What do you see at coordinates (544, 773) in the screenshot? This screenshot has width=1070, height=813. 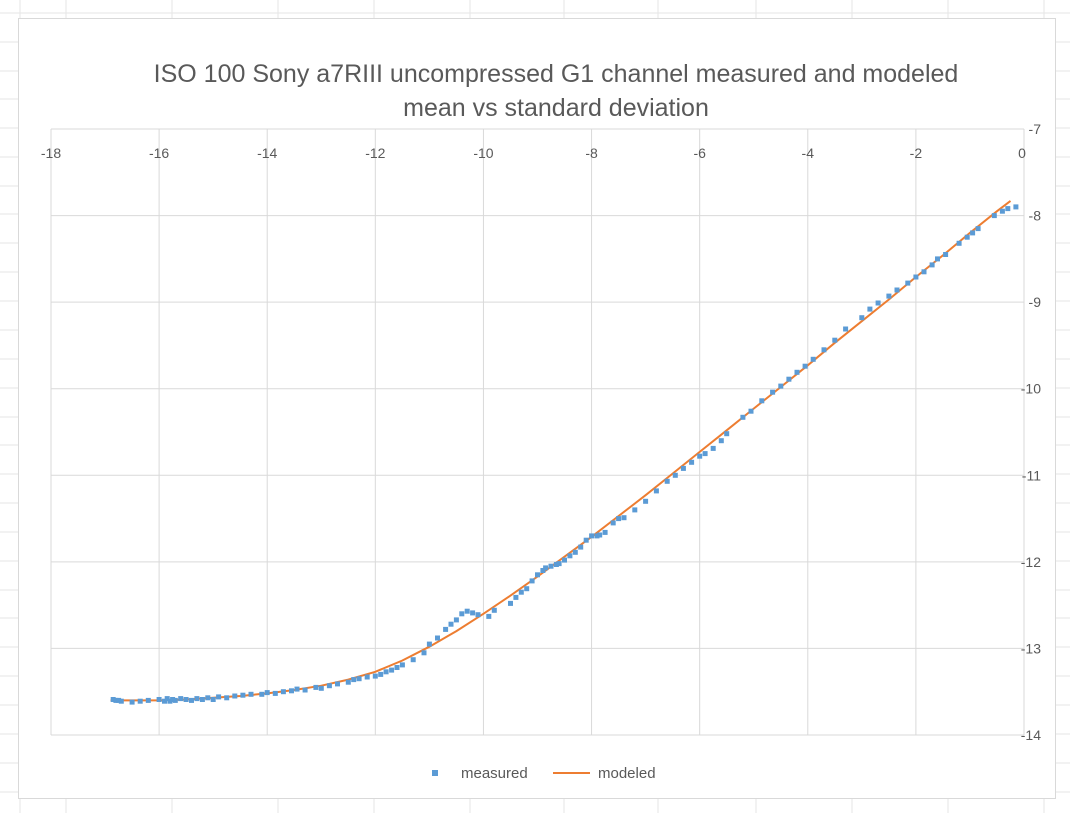 I see `legend: measured modeled` at bounding box center [544, 773].